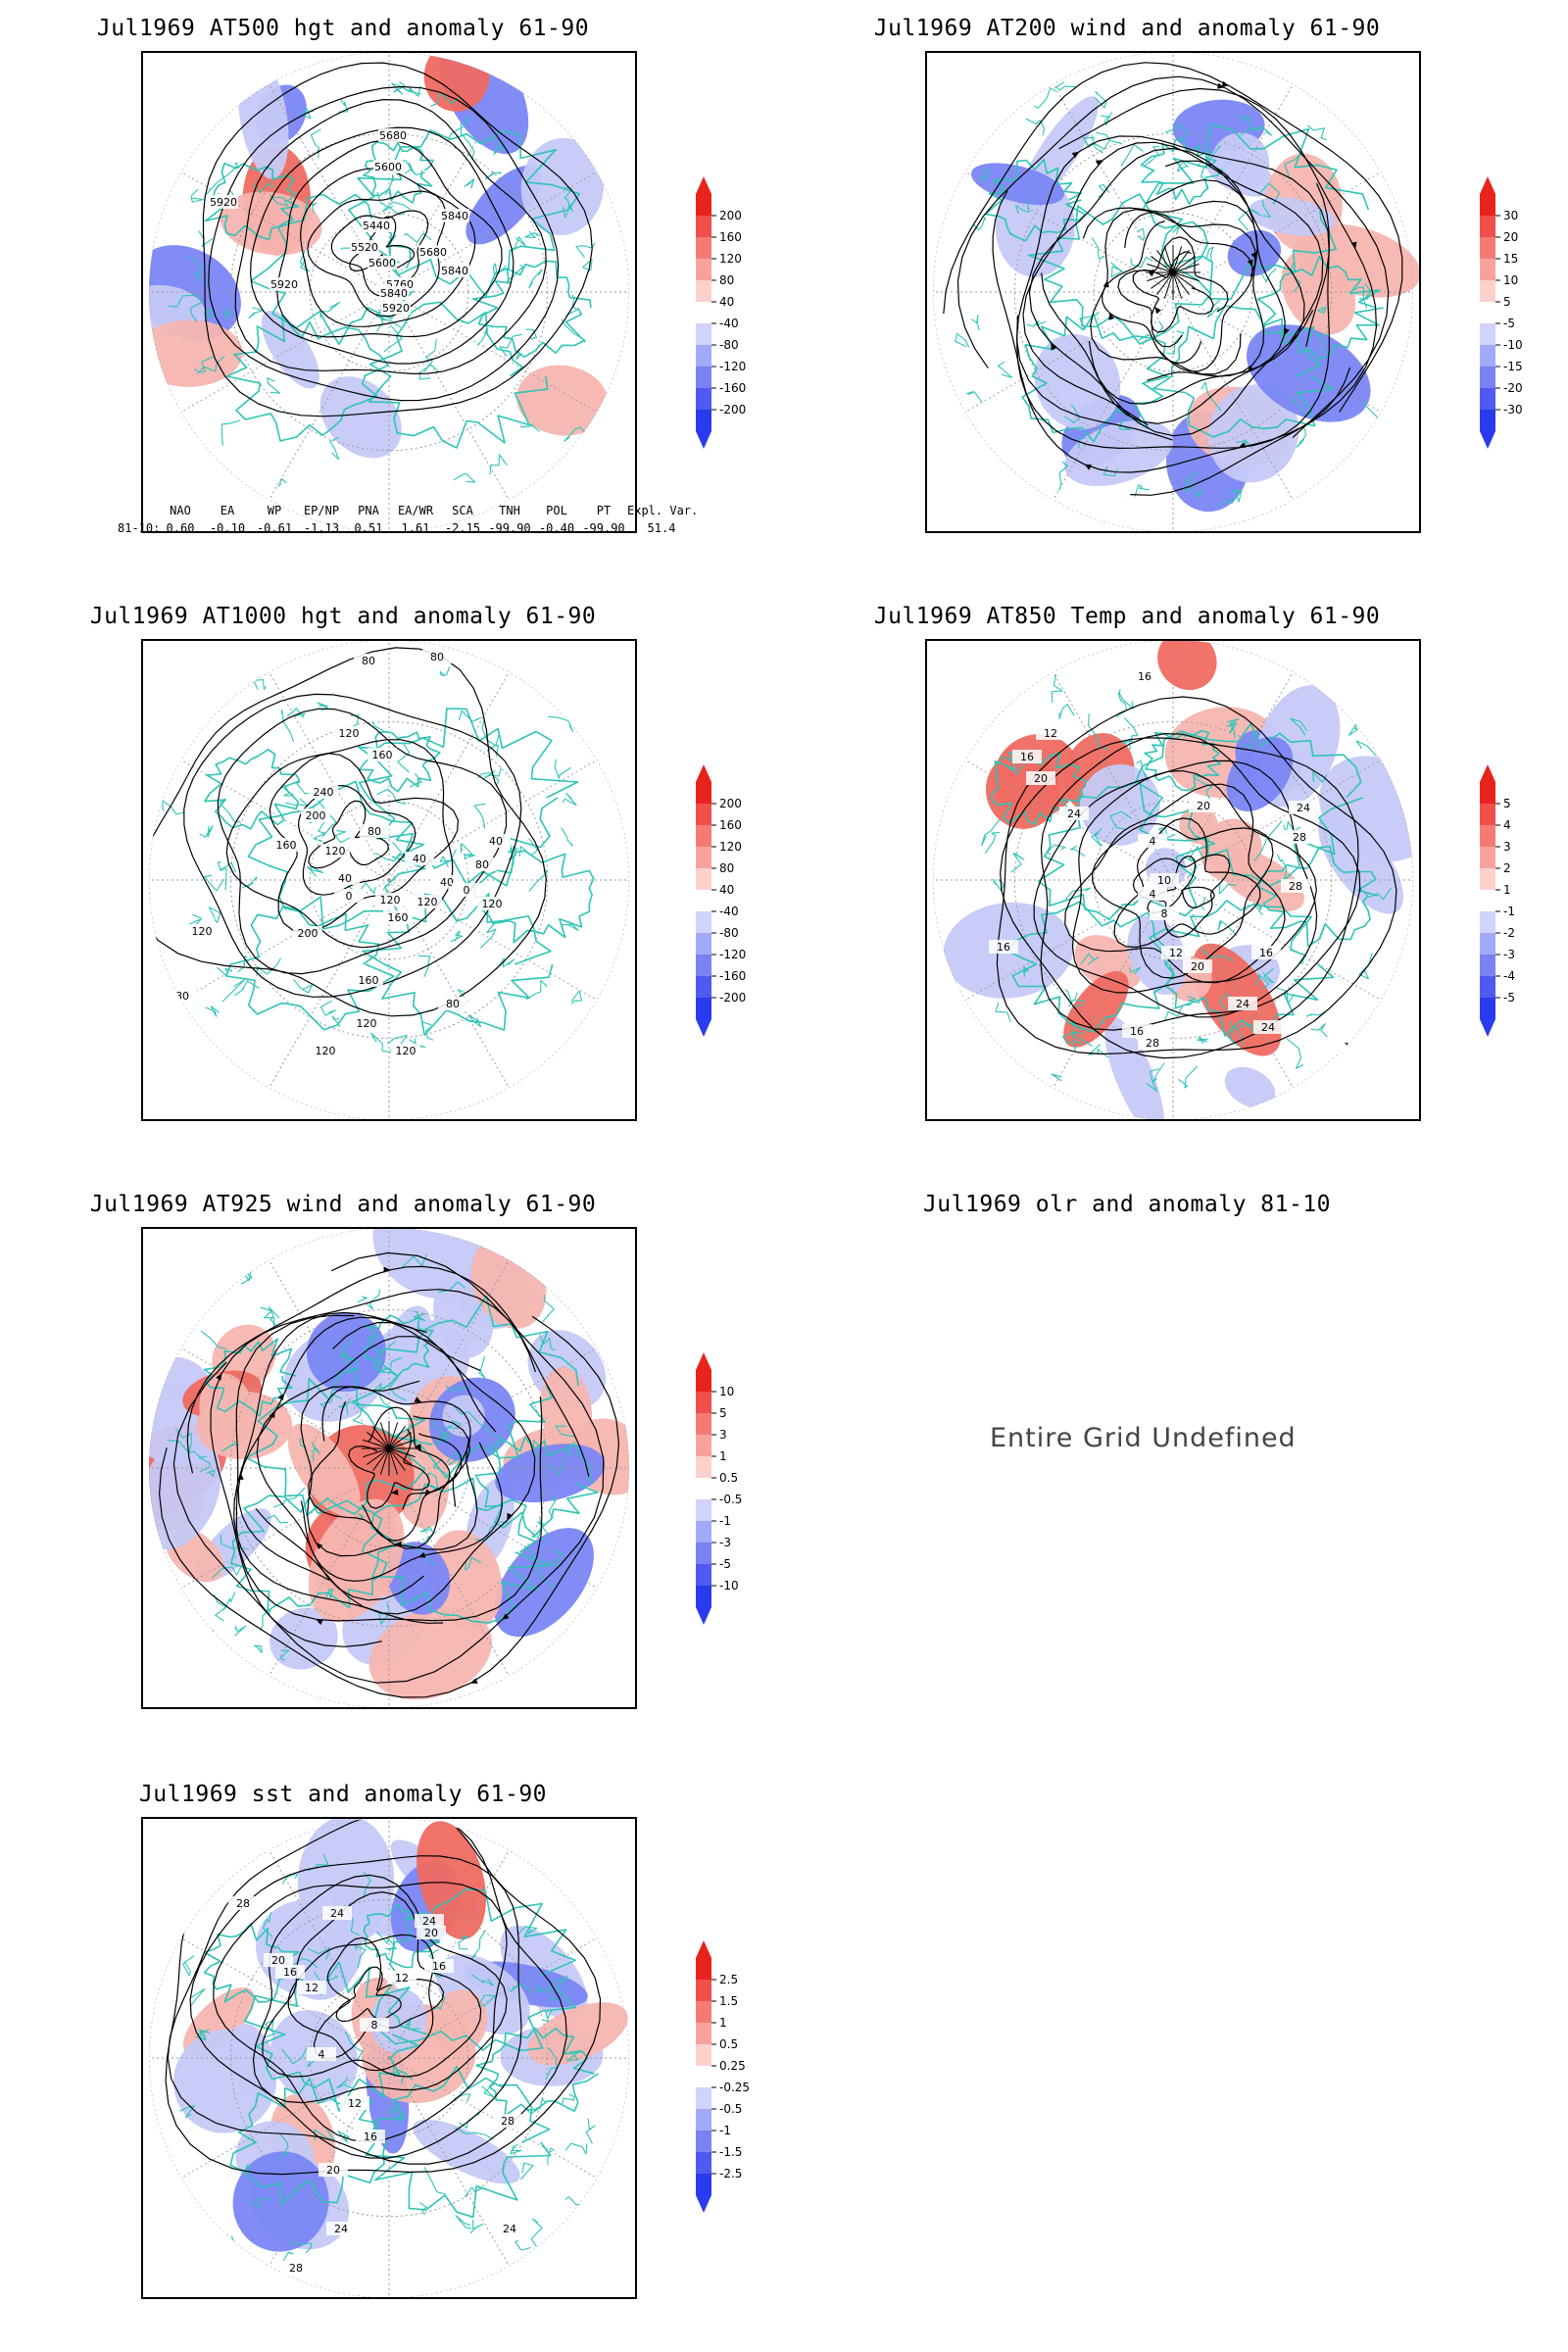 The image size is (1568, 2352). What do you see at coordinates (725, 899) in the screenshot?
I see `colorbar-1000: 200 160 120 80 40 -40 -80 -120 -160 -200` at bounding box center [725, 899].